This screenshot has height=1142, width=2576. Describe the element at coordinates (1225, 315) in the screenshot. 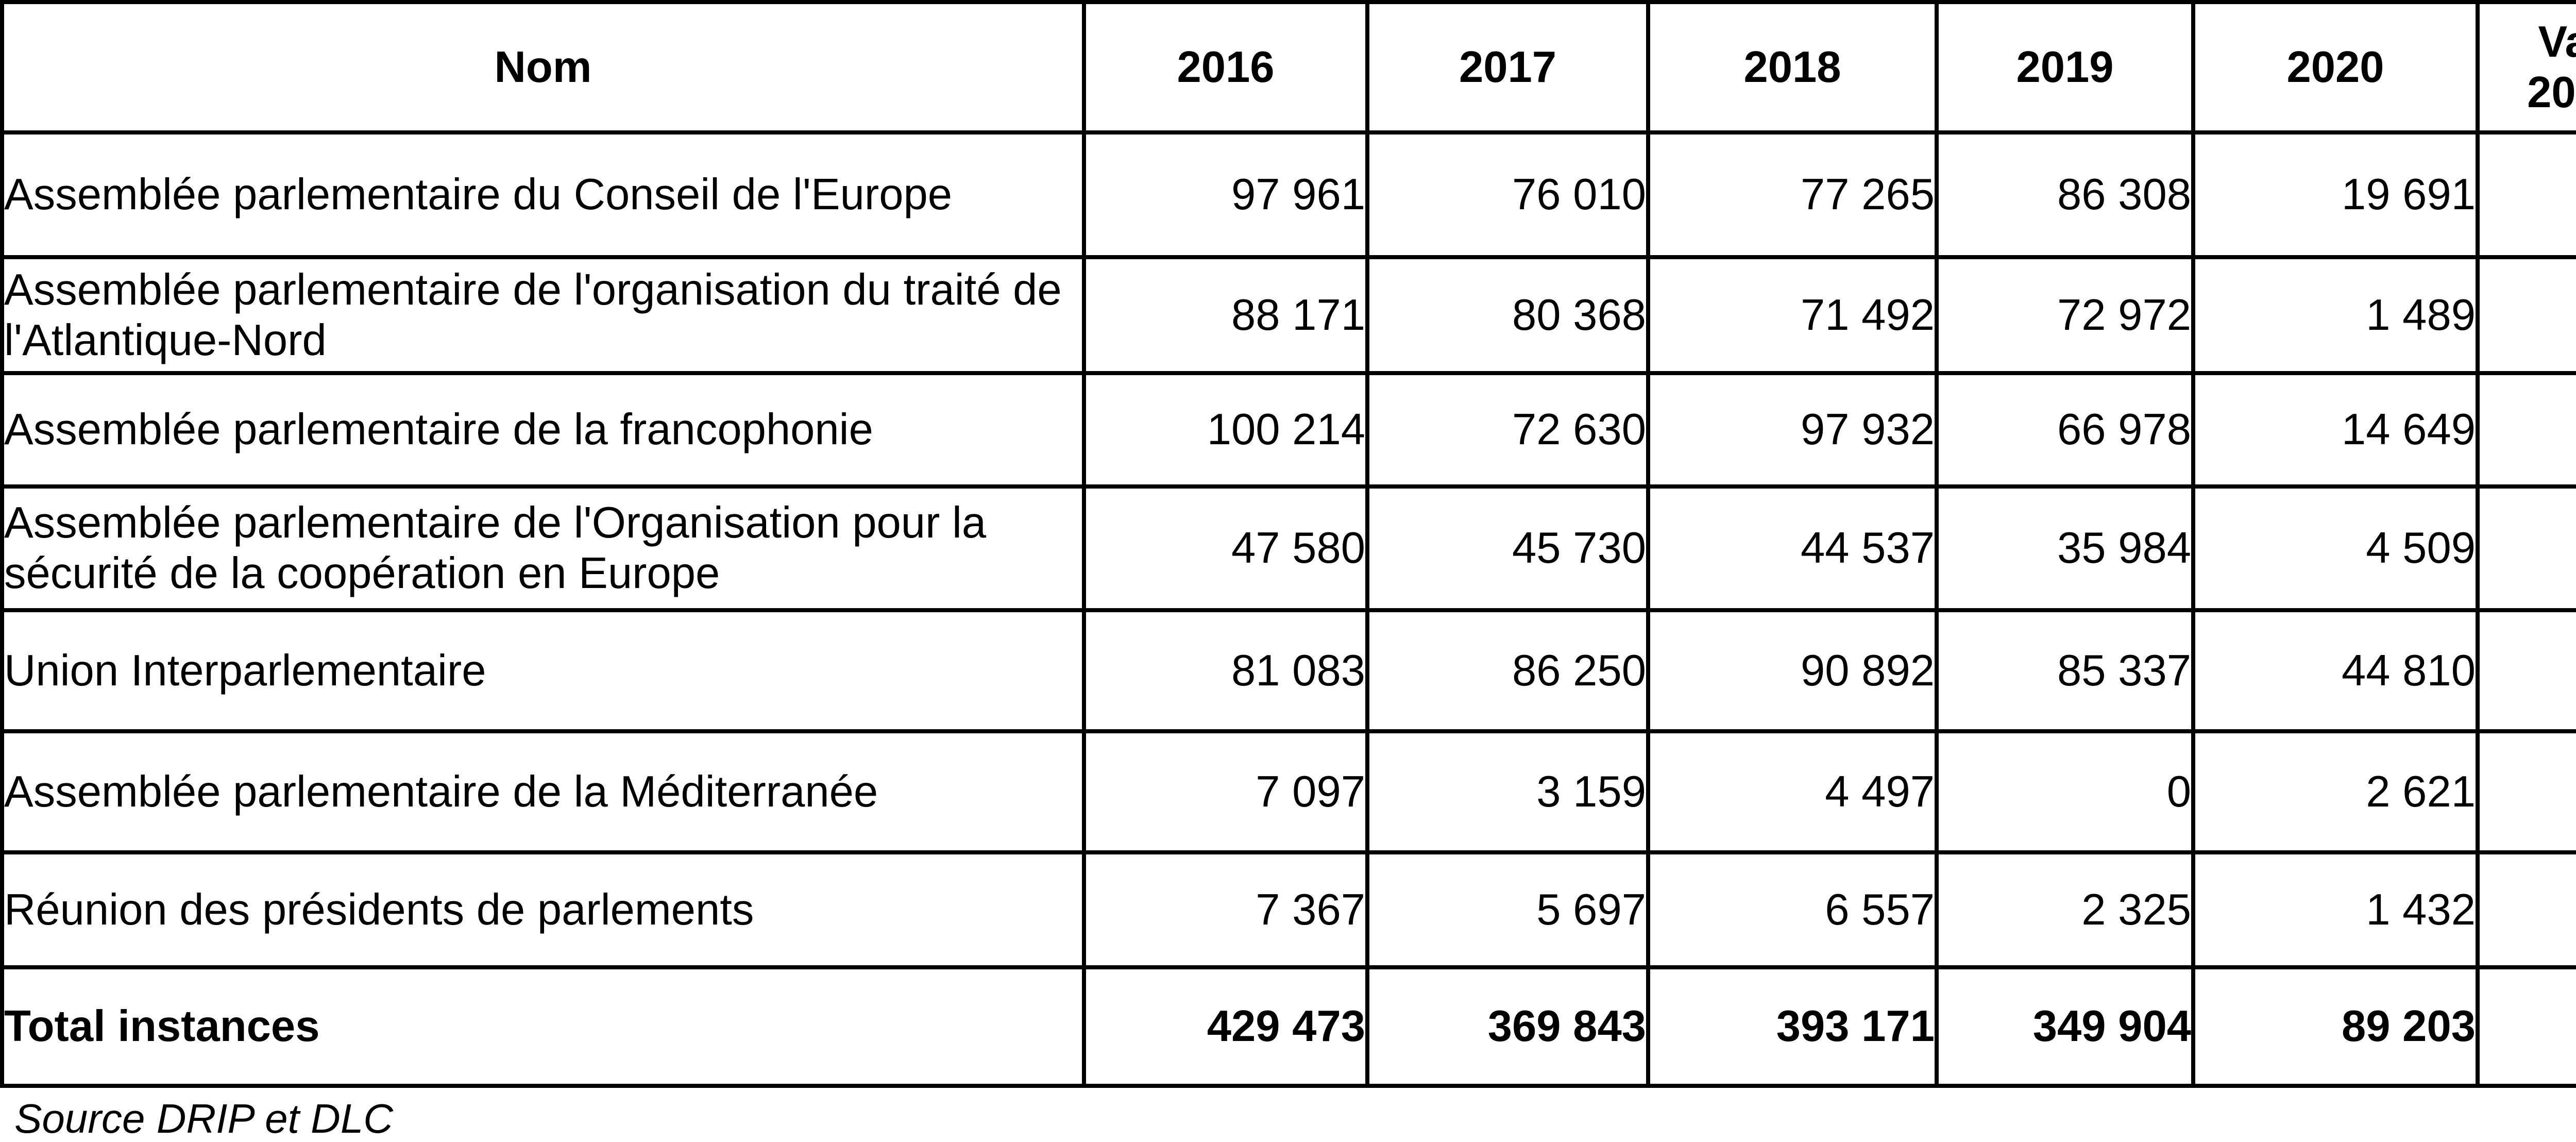

I see `value-cell-2016: 88 171` at that location.